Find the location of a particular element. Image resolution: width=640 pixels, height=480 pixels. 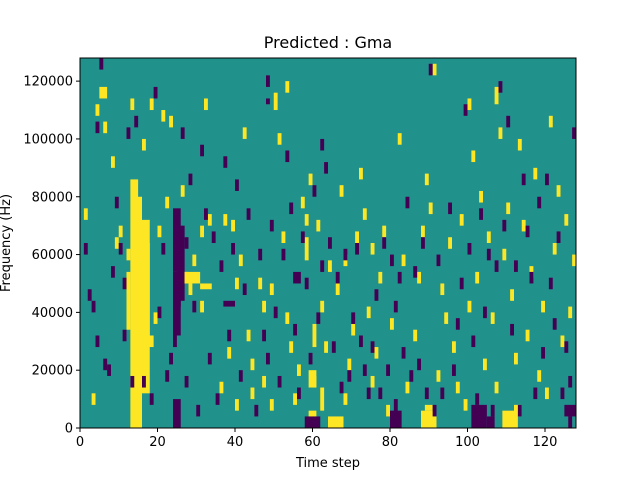

y-tick-label: 40000 is located at coordinates (52, 313).